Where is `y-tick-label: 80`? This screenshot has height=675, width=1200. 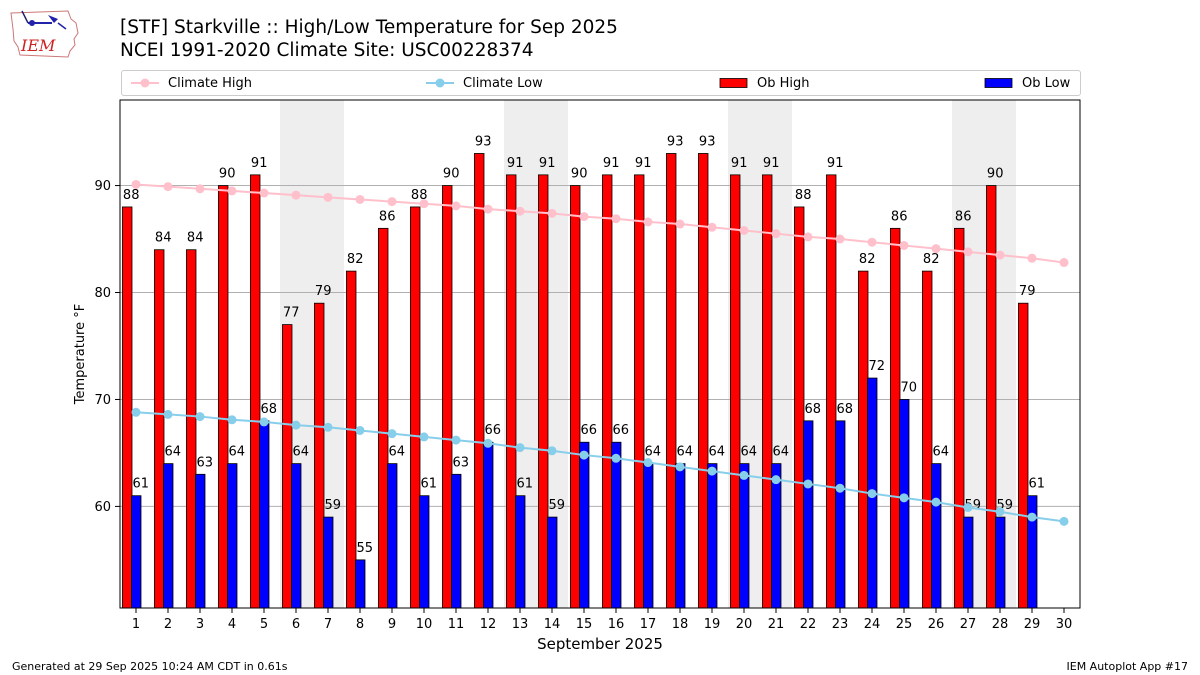
y-tick-label: 80 is located at coordinates (102, 293).